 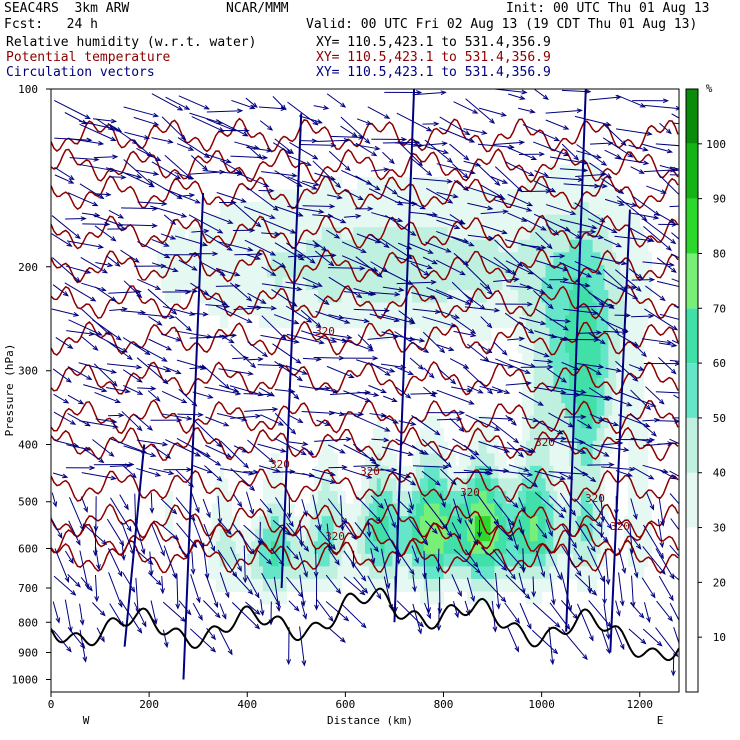 What do you see at coordinates (719, 528) in the screenshot?
I see `colorbar-label: 30` at bounding box center [719, 528].